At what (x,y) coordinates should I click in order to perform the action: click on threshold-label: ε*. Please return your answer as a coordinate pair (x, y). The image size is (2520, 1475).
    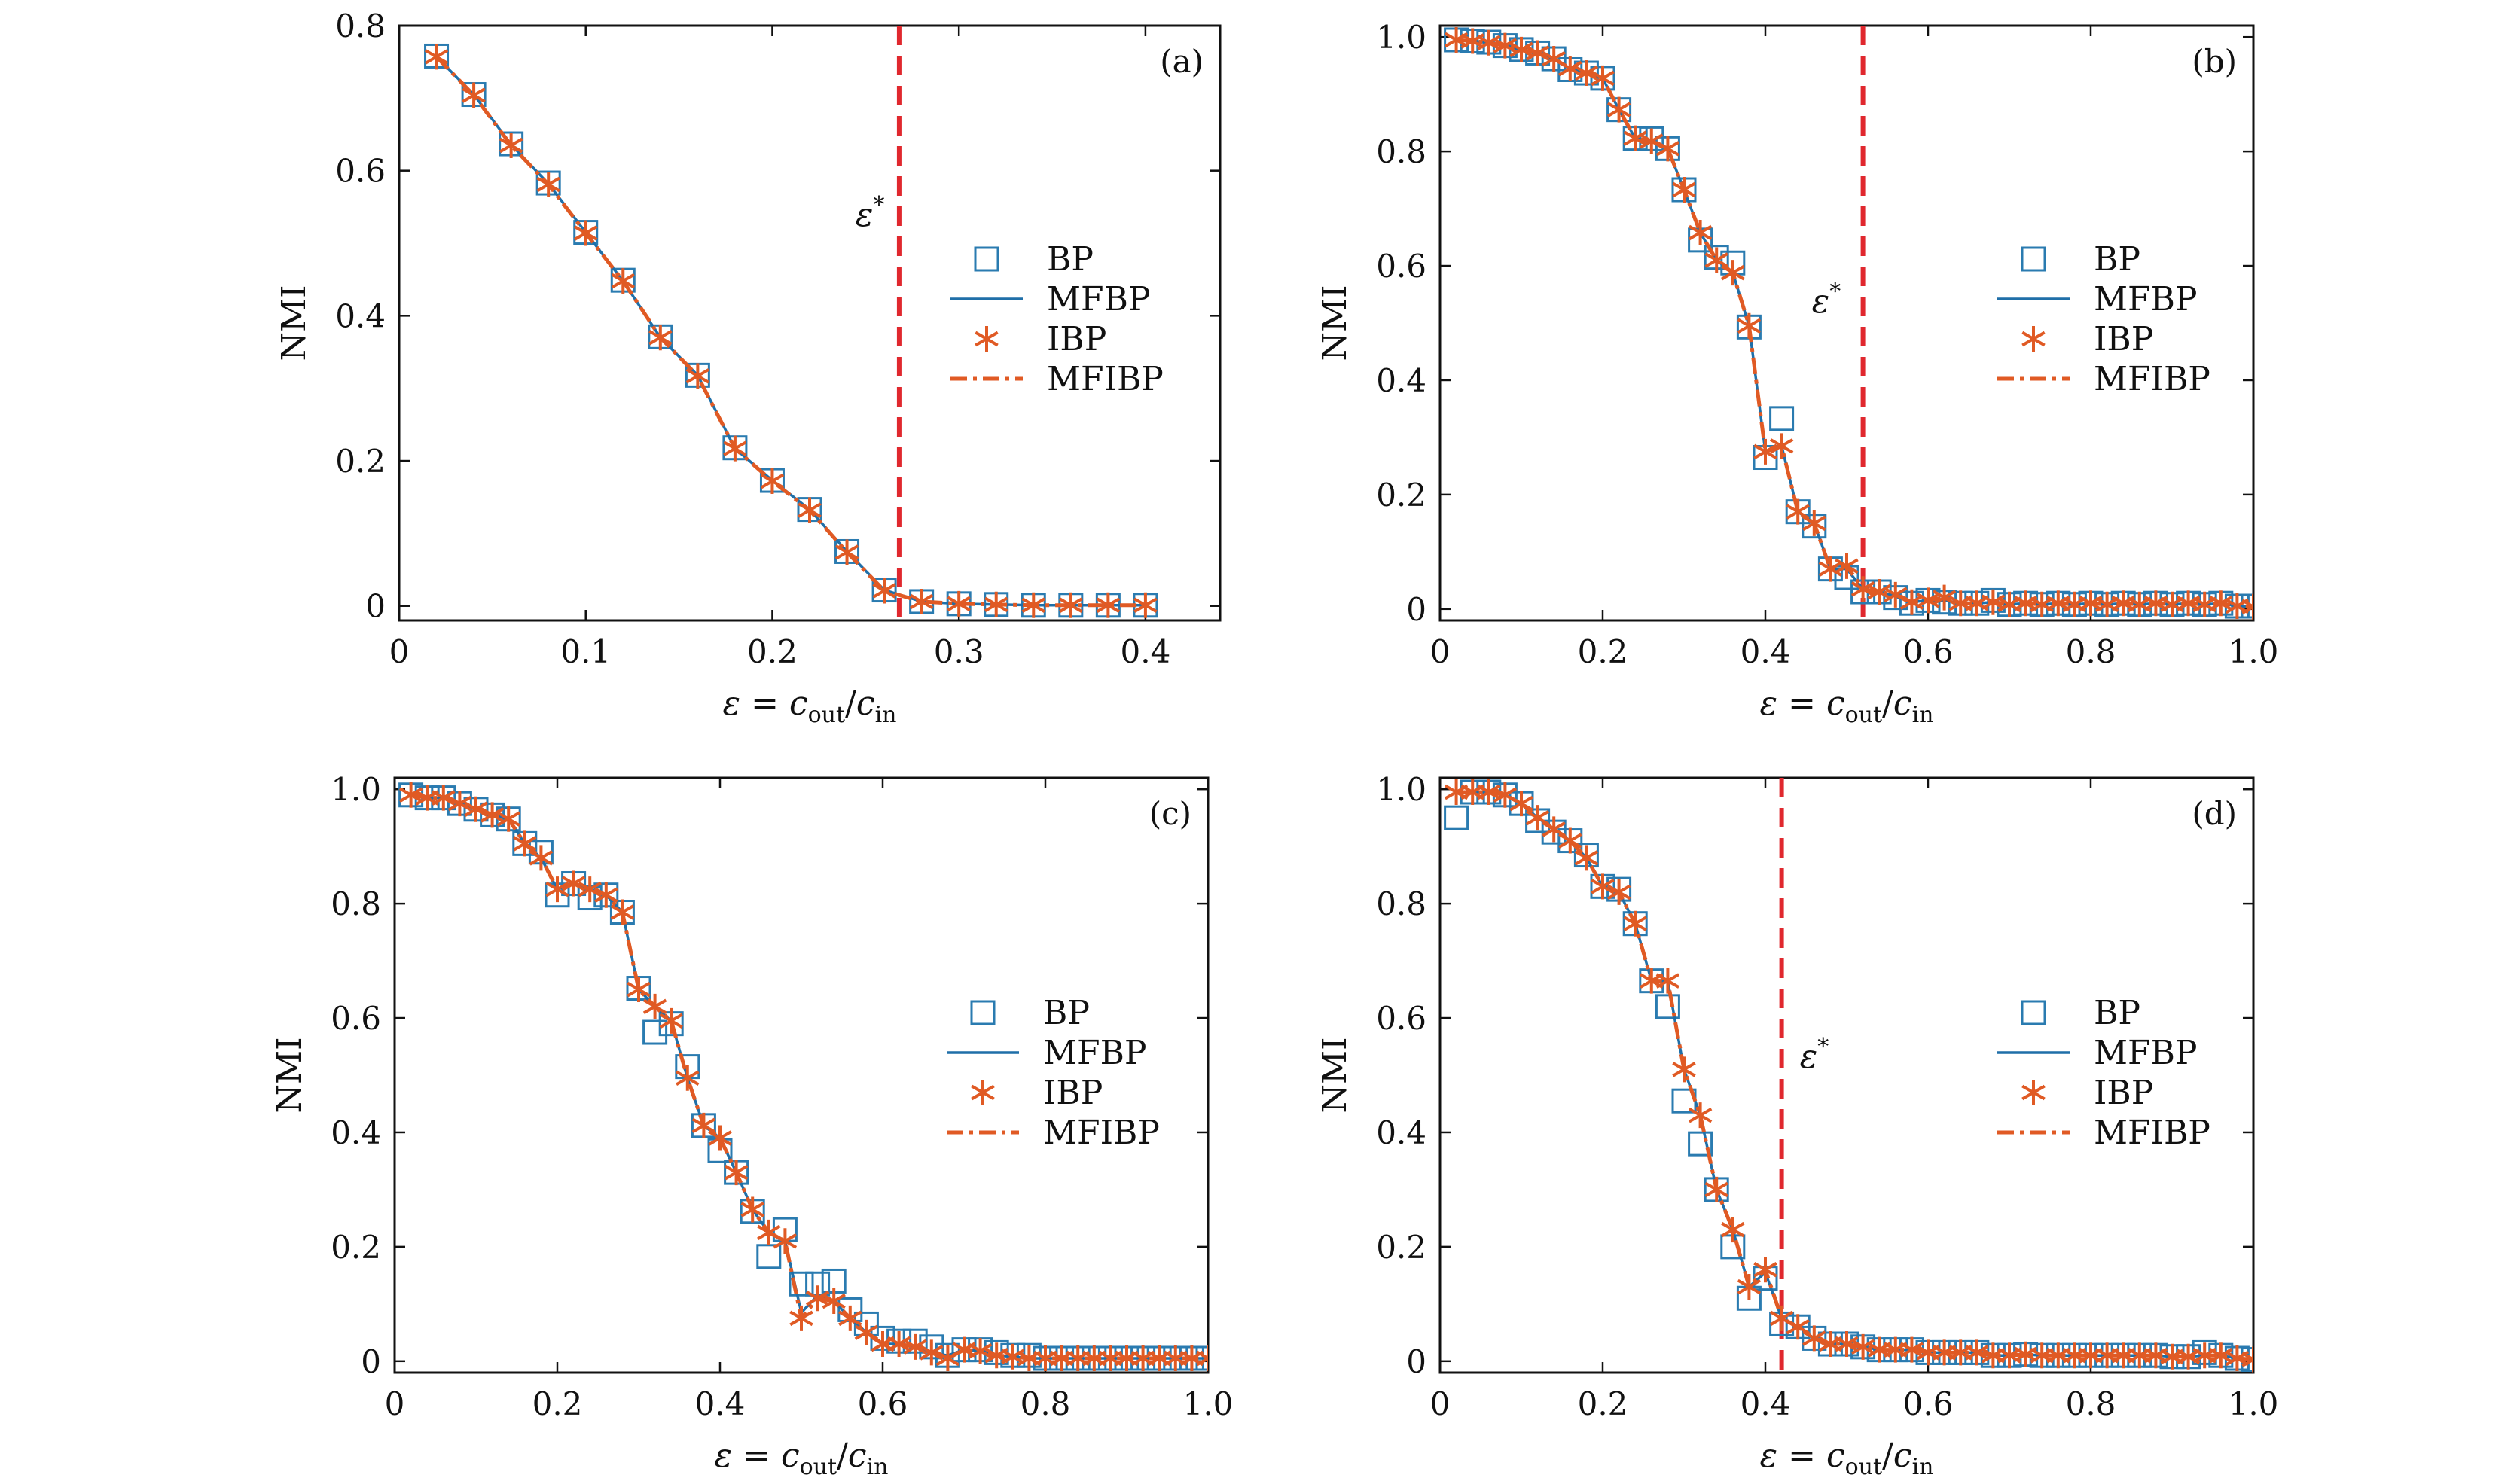
    Looking at the image, I should click on (870, 213).